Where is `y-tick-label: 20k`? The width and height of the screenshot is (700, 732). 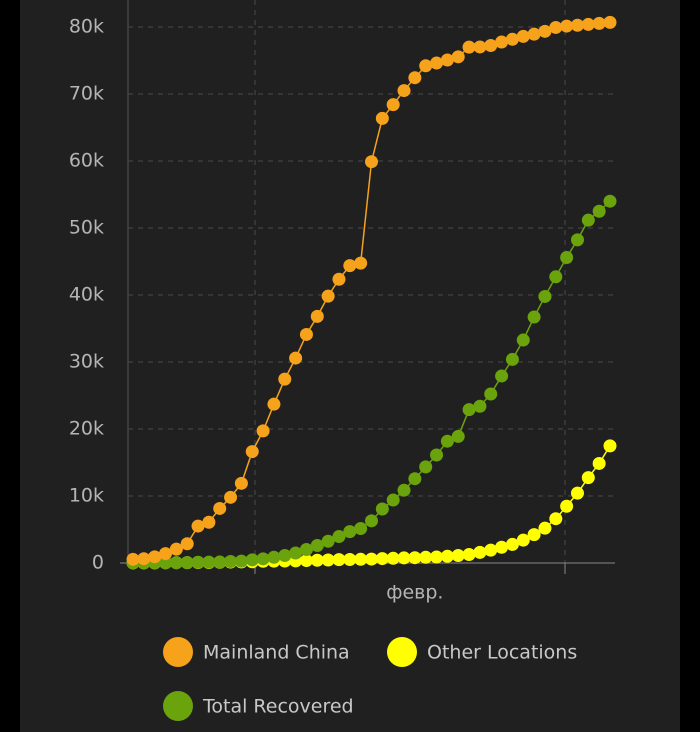 y-tick-label: 20k is located at coordinates (86, 429).